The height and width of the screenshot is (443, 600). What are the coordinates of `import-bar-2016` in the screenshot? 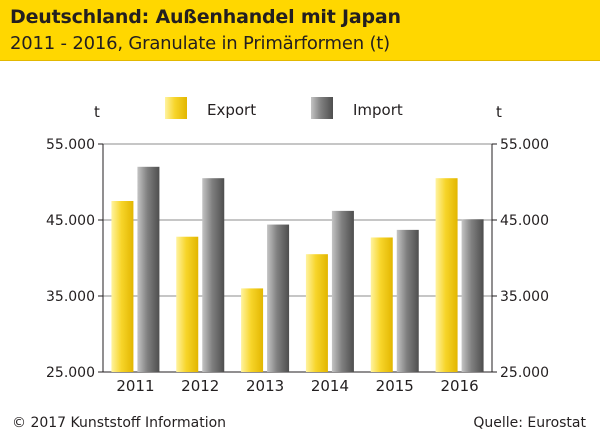 It's located at (472, 295).